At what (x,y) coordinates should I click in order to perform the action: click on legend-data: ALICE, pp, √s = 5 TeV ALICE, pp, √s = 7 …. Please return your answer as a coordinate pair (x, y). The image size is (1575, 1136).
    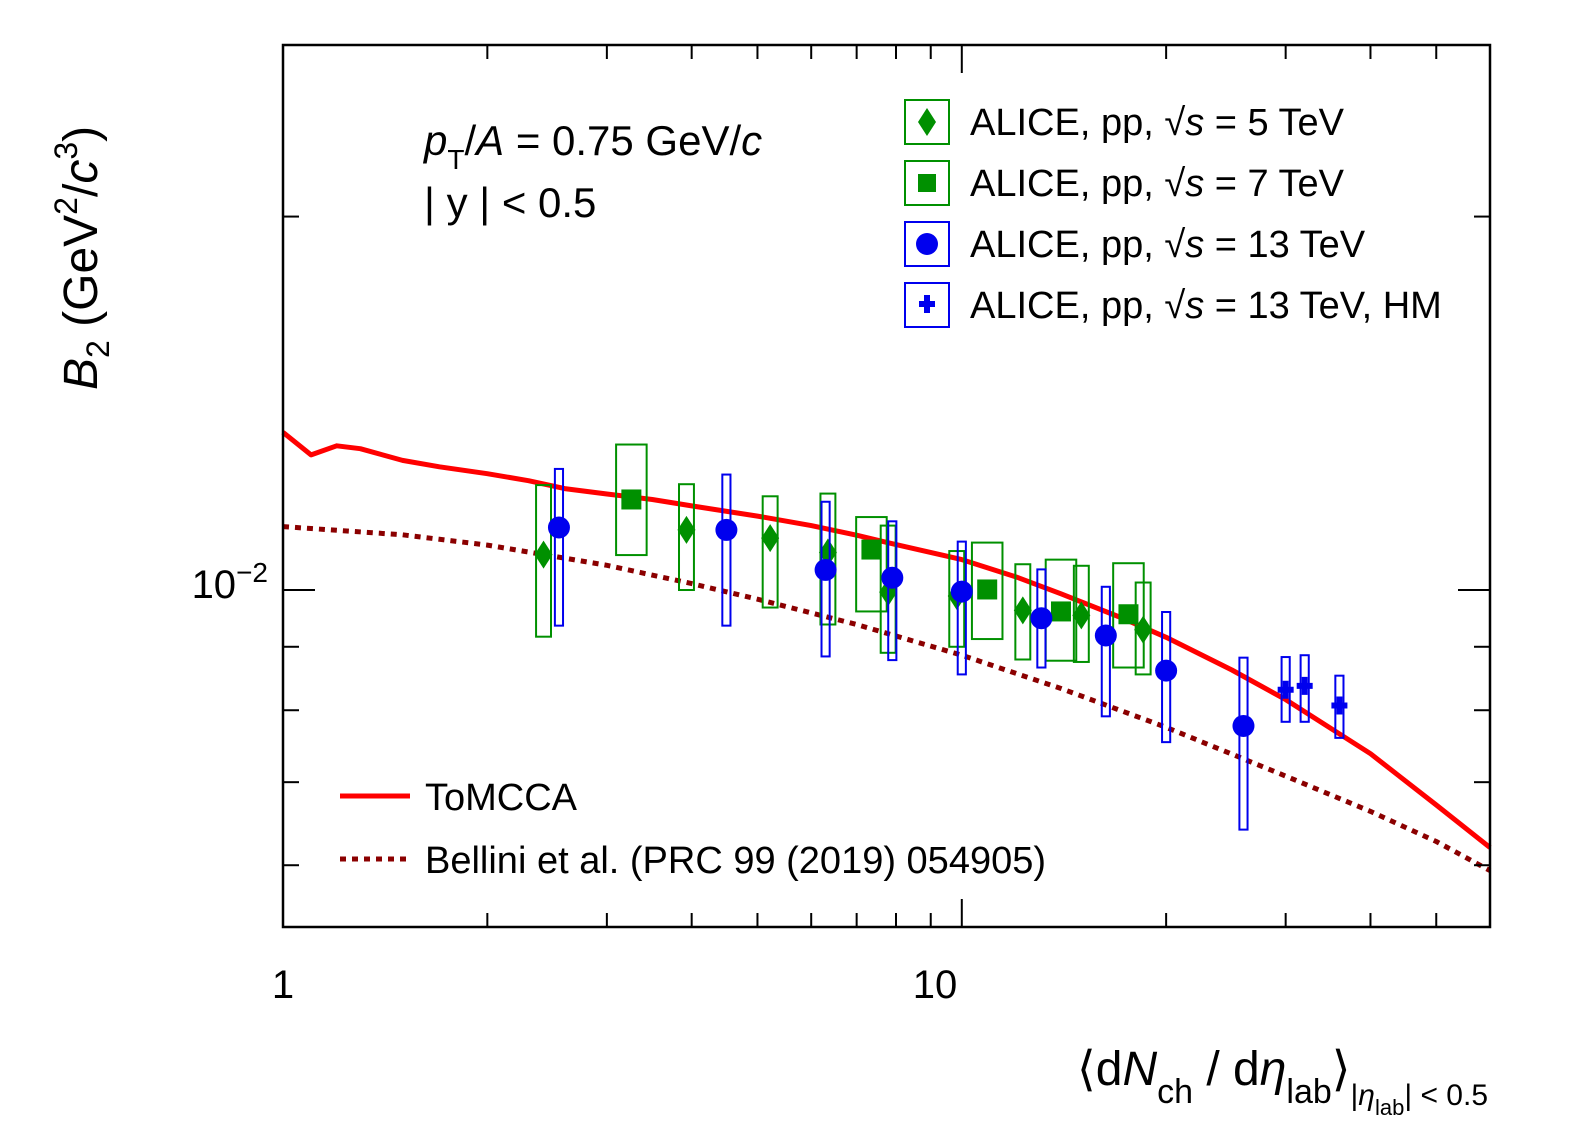
    Looking at the image, I should click on (1173, 213).